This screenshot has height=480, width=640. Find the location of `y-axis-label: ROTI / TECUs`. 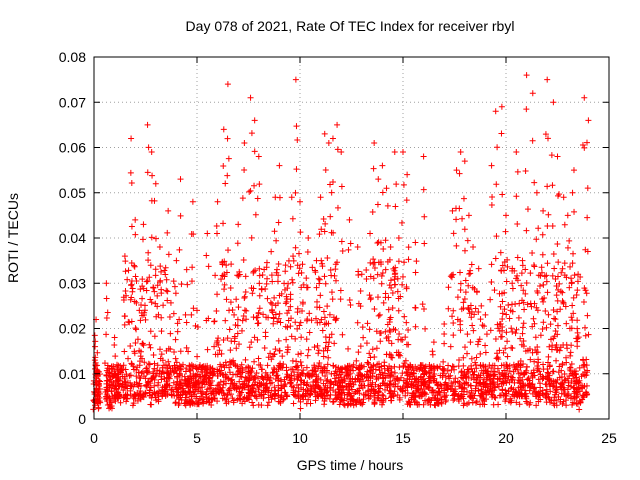

y-axis-label: ROTI / TECUs is located at coordinates (13, 238).